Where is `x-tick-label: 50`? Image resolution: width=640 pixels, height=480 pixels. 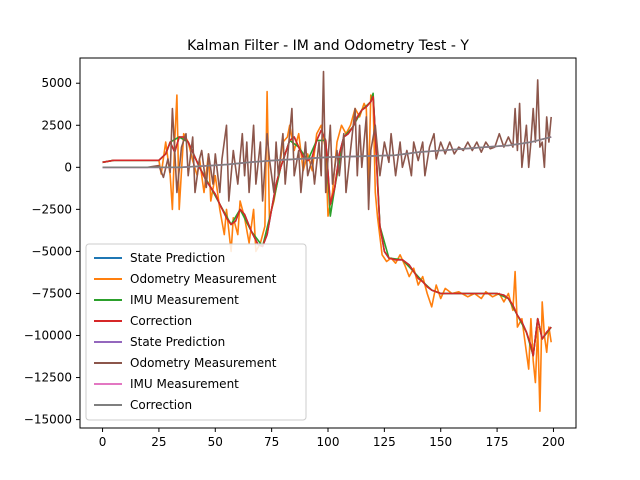
x-tick-label: 50 is located at coordinates (215, 442).